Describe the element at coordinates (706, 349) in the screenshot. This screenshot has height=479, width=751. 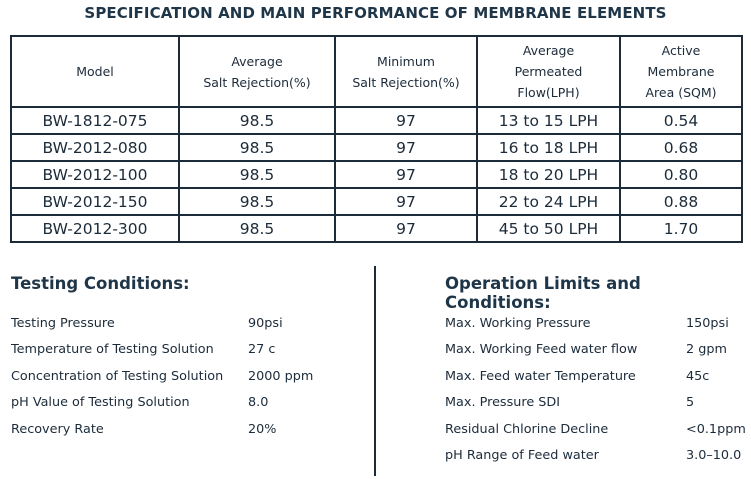
I see `condition-value: 2 gpm` at that location.